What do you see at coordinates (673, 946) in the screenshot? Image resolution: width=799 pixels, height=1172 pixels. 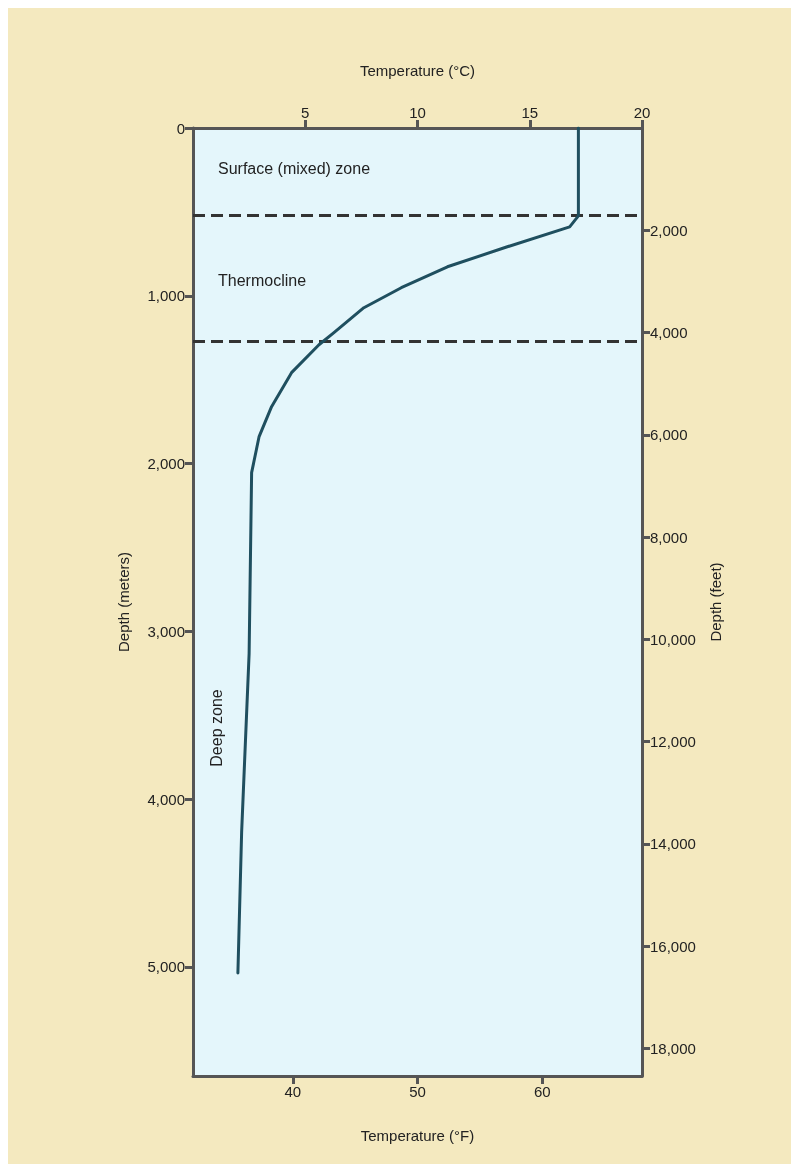 I see `y2-tick-label: 16,000` at bounding box center [673, 946].